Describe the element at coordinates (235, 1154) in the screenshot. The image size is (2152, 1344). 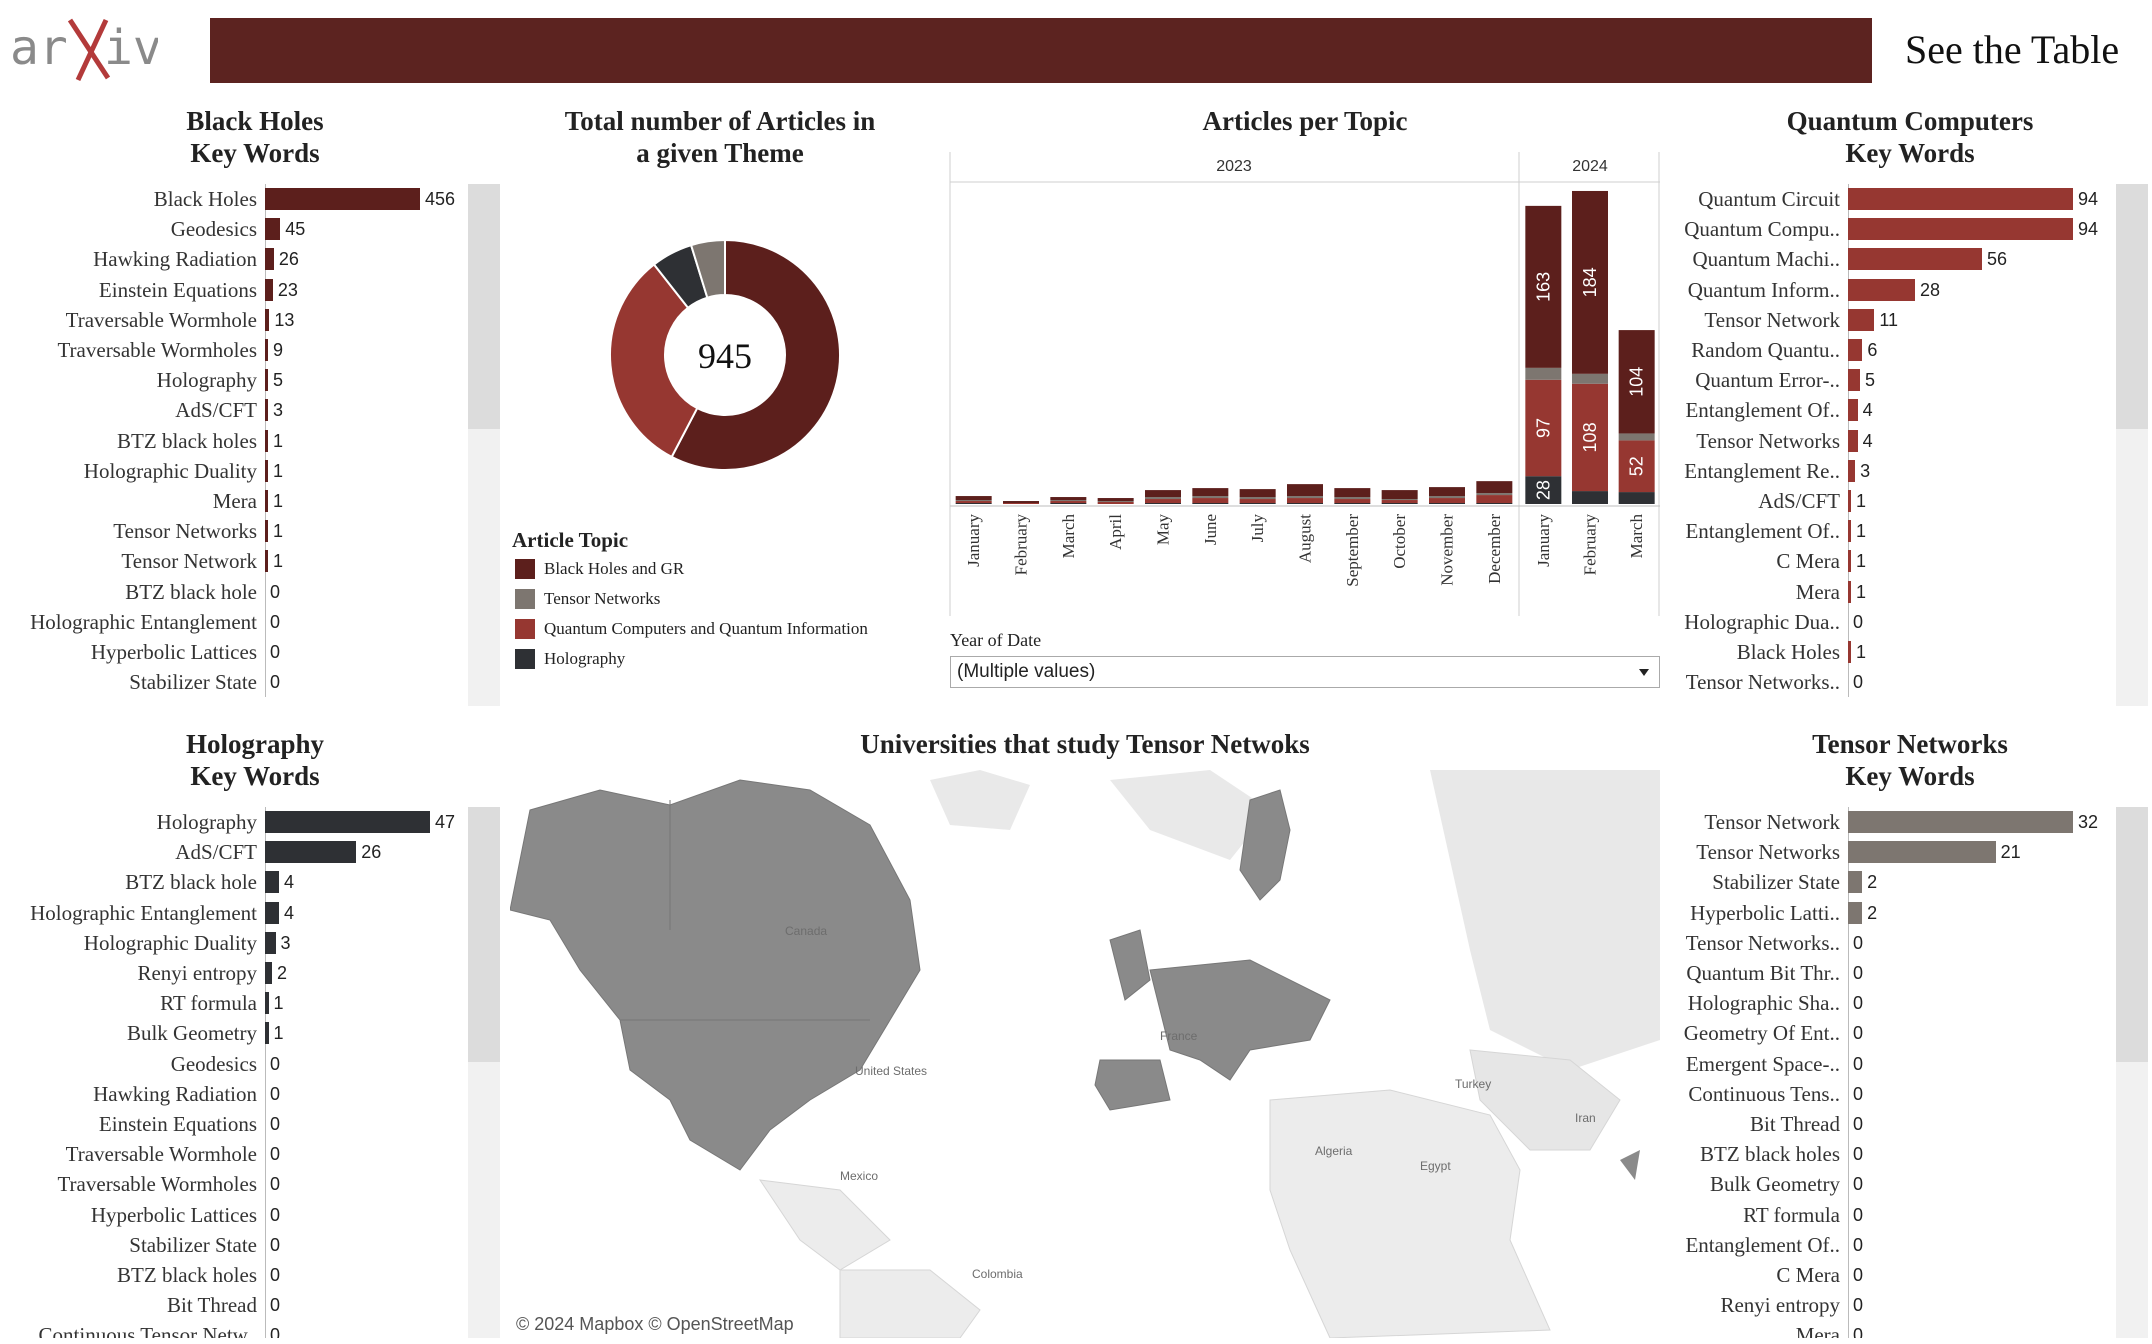
I see `keyword-row: Traversable Wormhole 0` at that location.